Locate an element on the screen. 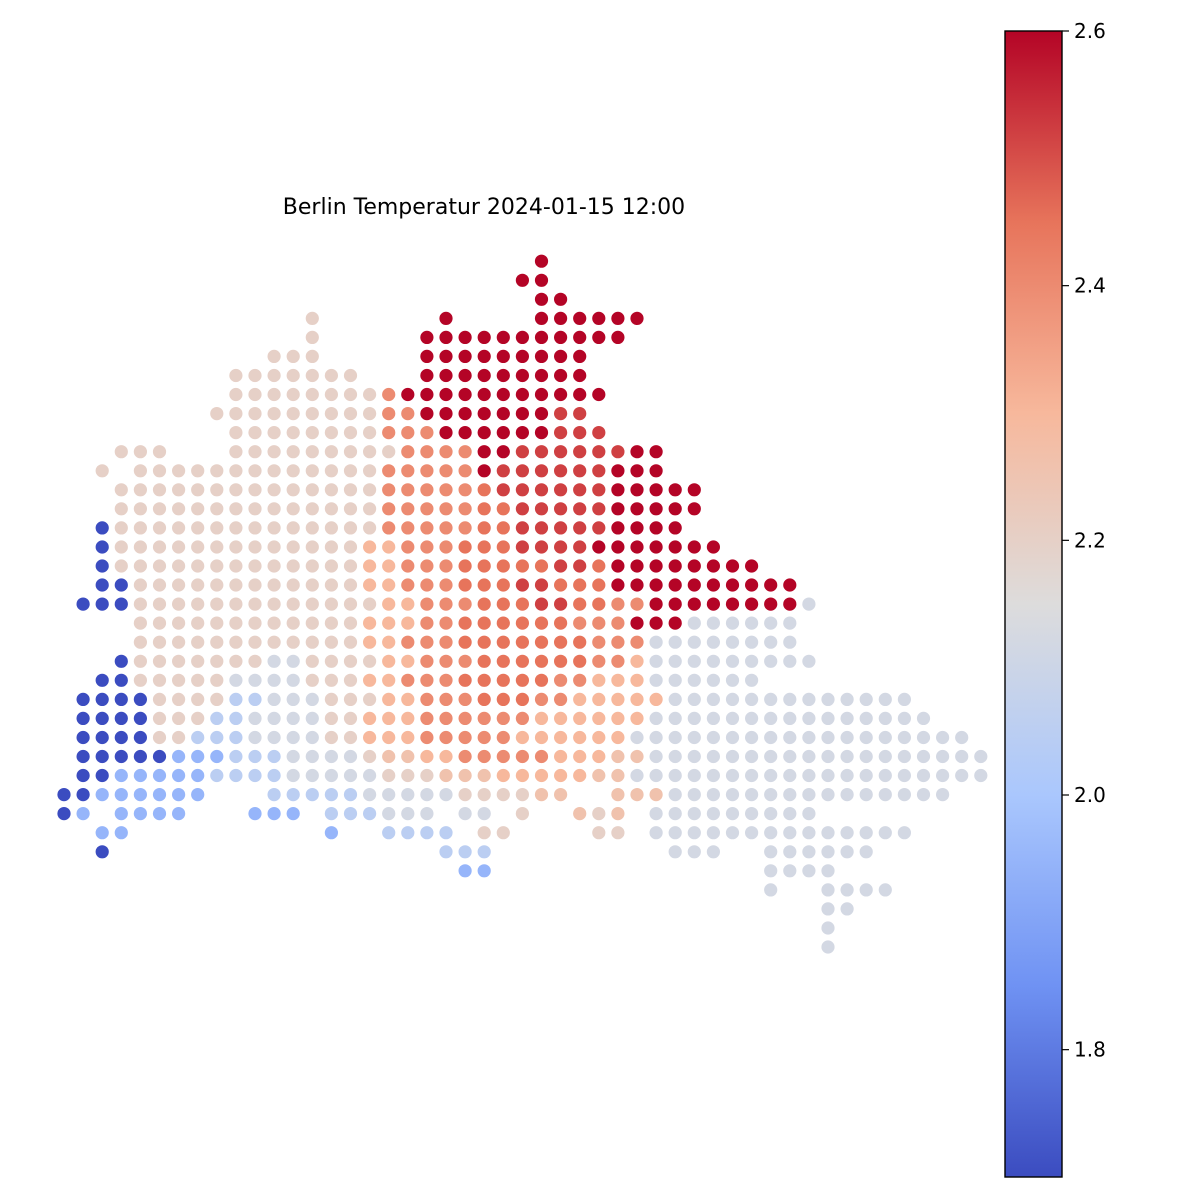  colorbar: 1.8 2.0 2.2 2.4 2.6 is located at coordinates (1055, 598).